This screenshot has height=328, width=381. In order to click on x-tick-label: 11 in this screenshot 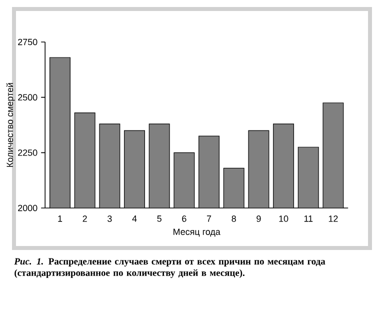, I will do `click(308, 219)`.